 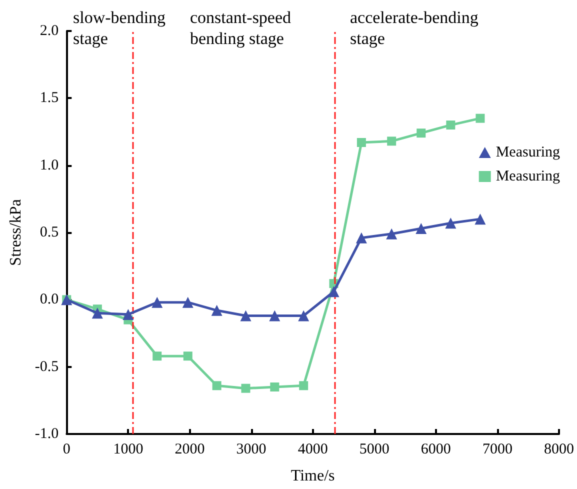 What do you see at coordinates (313, 450) in the screenshot?
I see `x-tick-label: 4000` at bounding box center [313, 450].